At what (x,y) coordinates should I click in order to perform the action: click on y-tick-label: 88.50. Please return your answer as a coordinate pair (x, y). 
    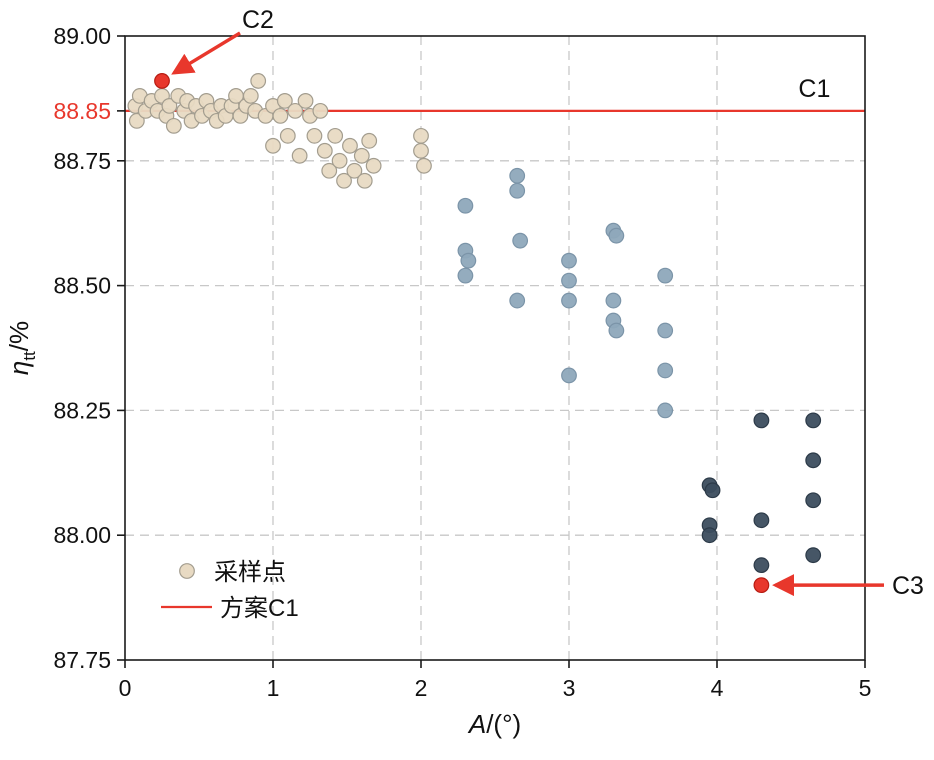
    Looking at the image, I should click on (82, 286).